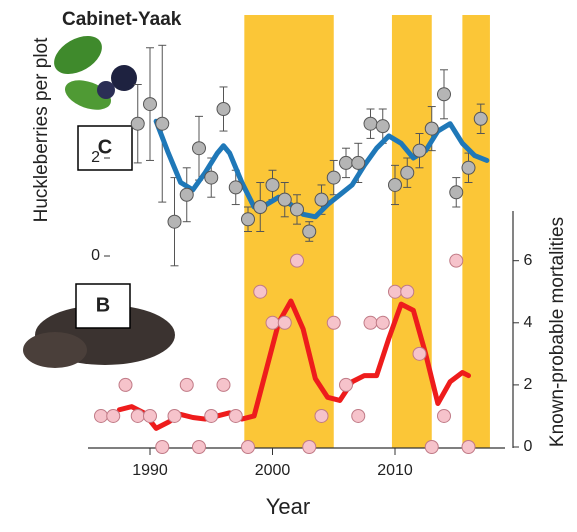  What do you see at coordinates (95, 73) in the screenshot?
I see `berry-icon` at bounding box center [95, 73].